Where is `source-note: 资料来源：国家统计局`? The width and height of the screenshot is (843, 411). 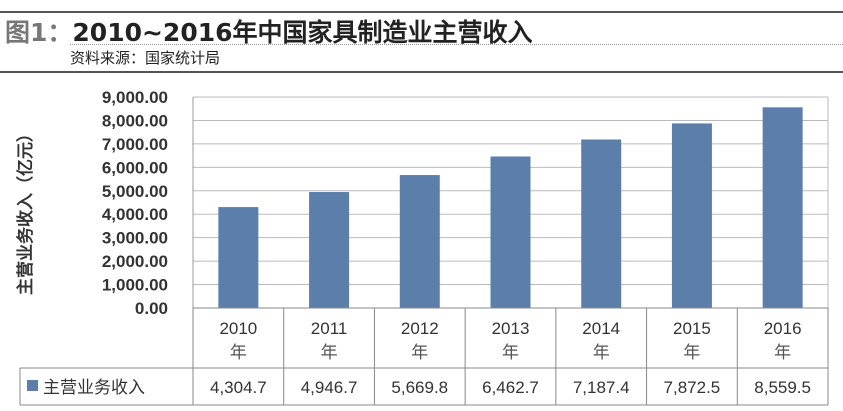
source-note: 资料来源：国家统计局 is located at coordinates (145, 58).